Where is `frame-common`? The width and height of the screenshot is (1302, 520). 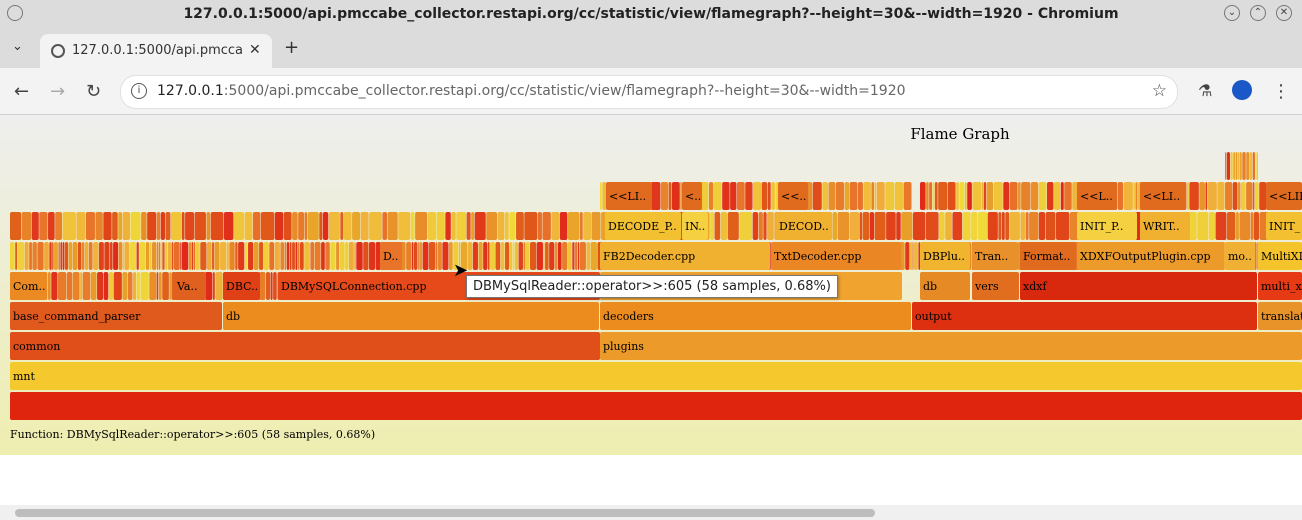 frame-common is located at coordinates (305, 346).